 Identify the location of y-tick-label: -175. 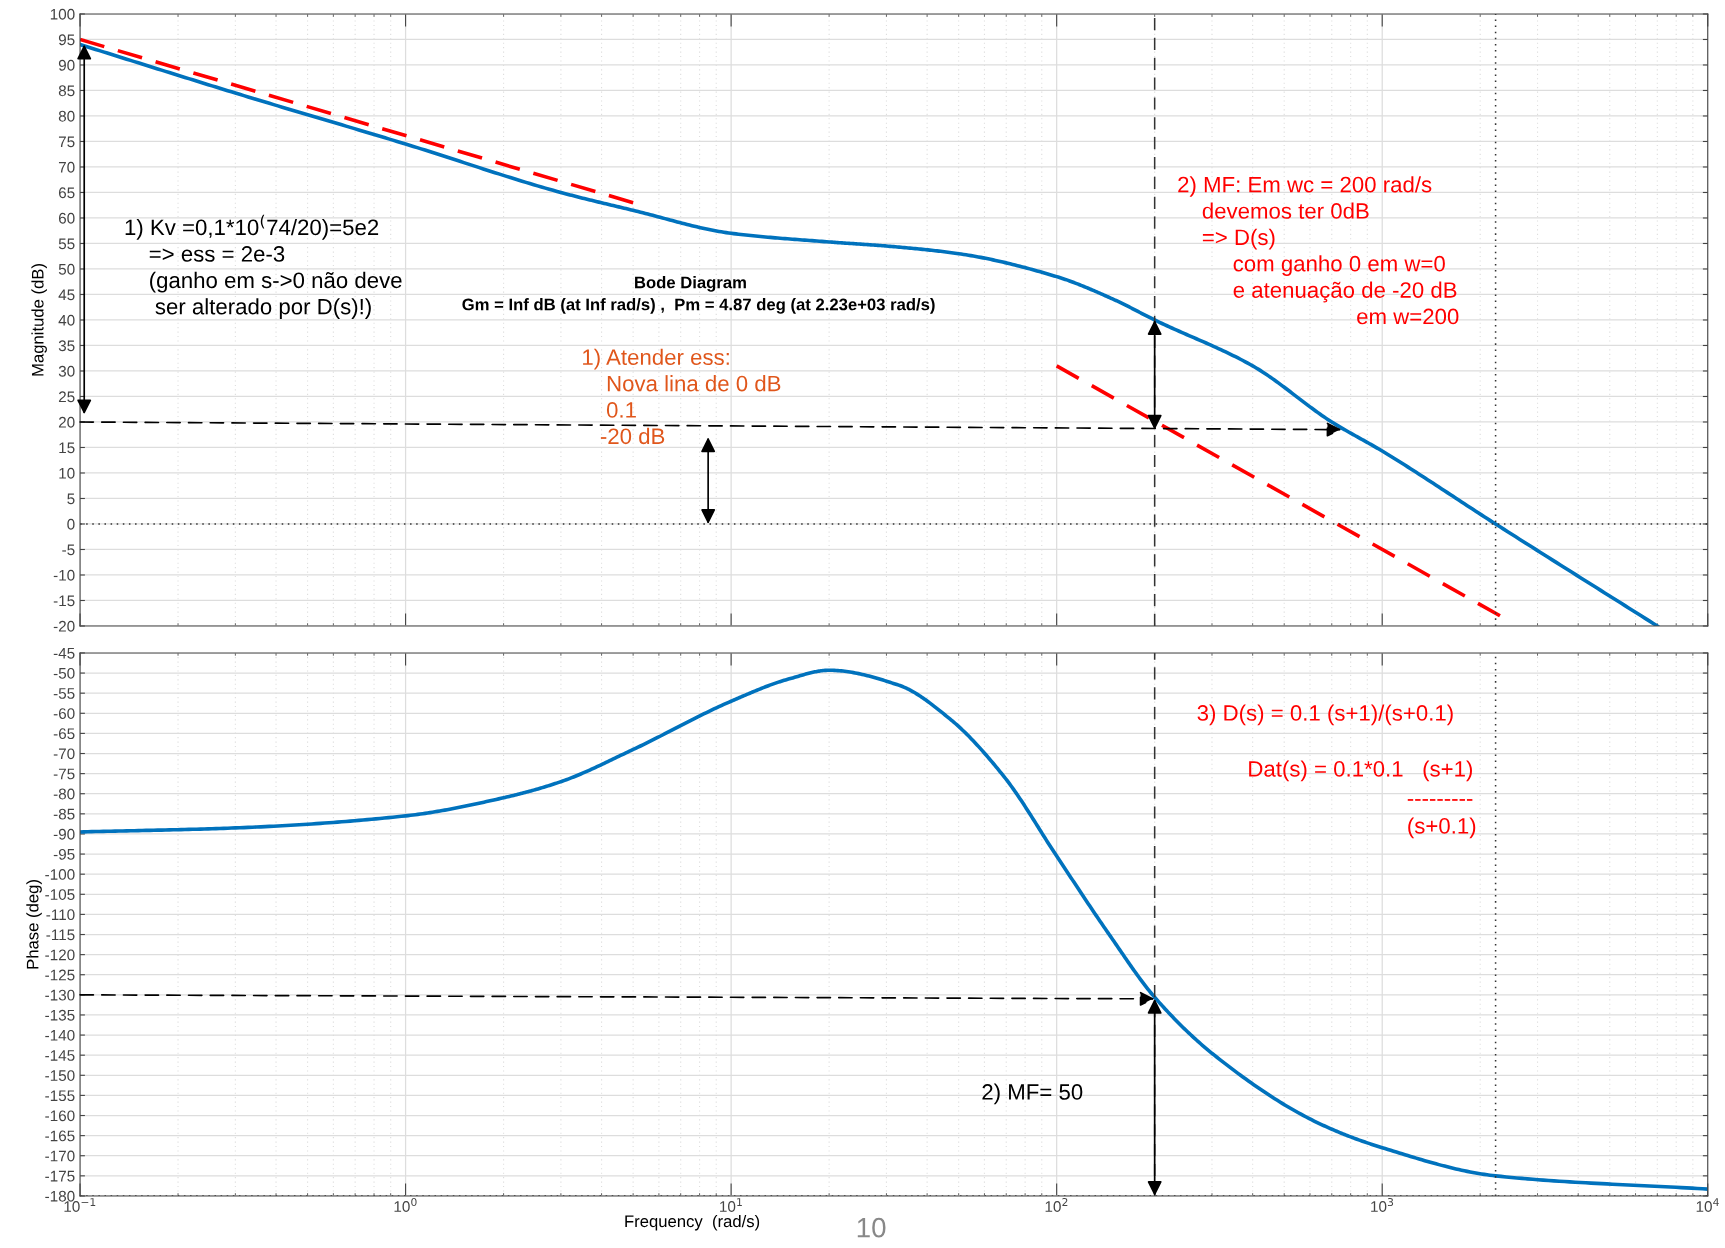
(60, 1176).